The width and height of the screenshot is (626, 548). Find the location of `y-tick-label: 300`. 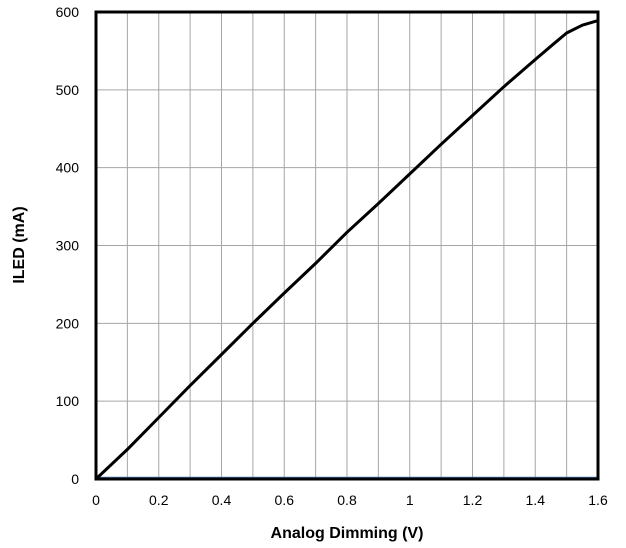

y-tick-label: 300 is located at coordinates (68, 246).